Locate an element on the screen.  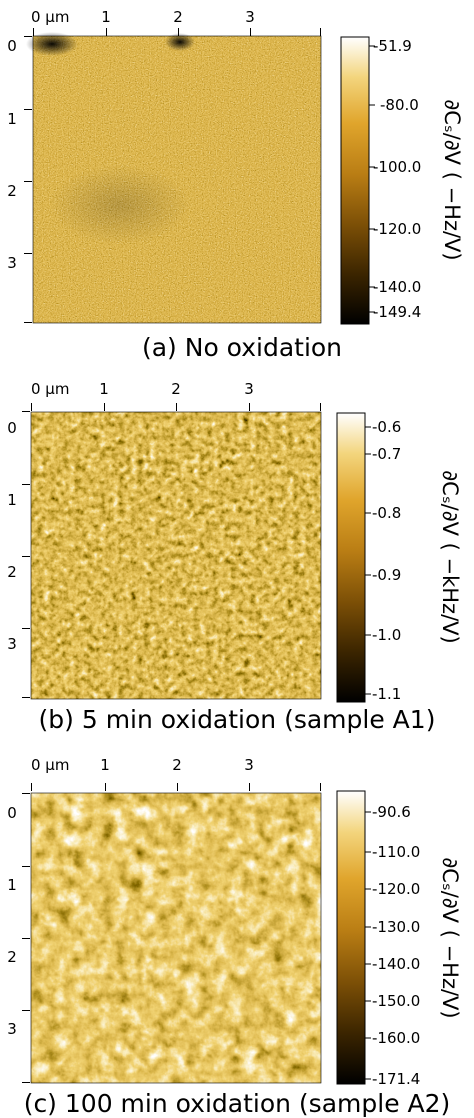
colorbar-tick-label: -51.9 is located at coordinates (392, 46).